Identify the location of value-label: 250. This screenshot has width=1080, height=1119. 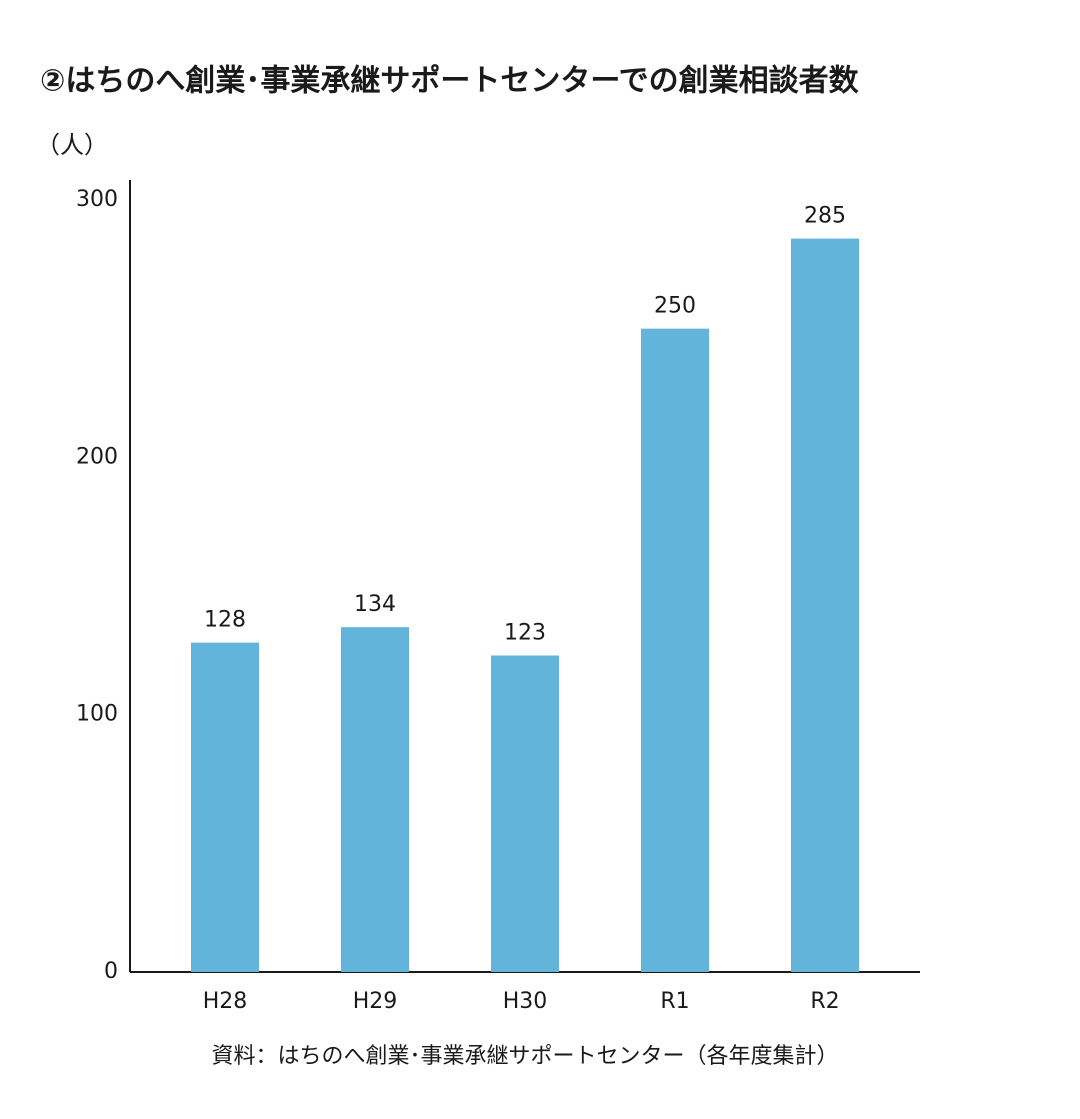
(675, 306).